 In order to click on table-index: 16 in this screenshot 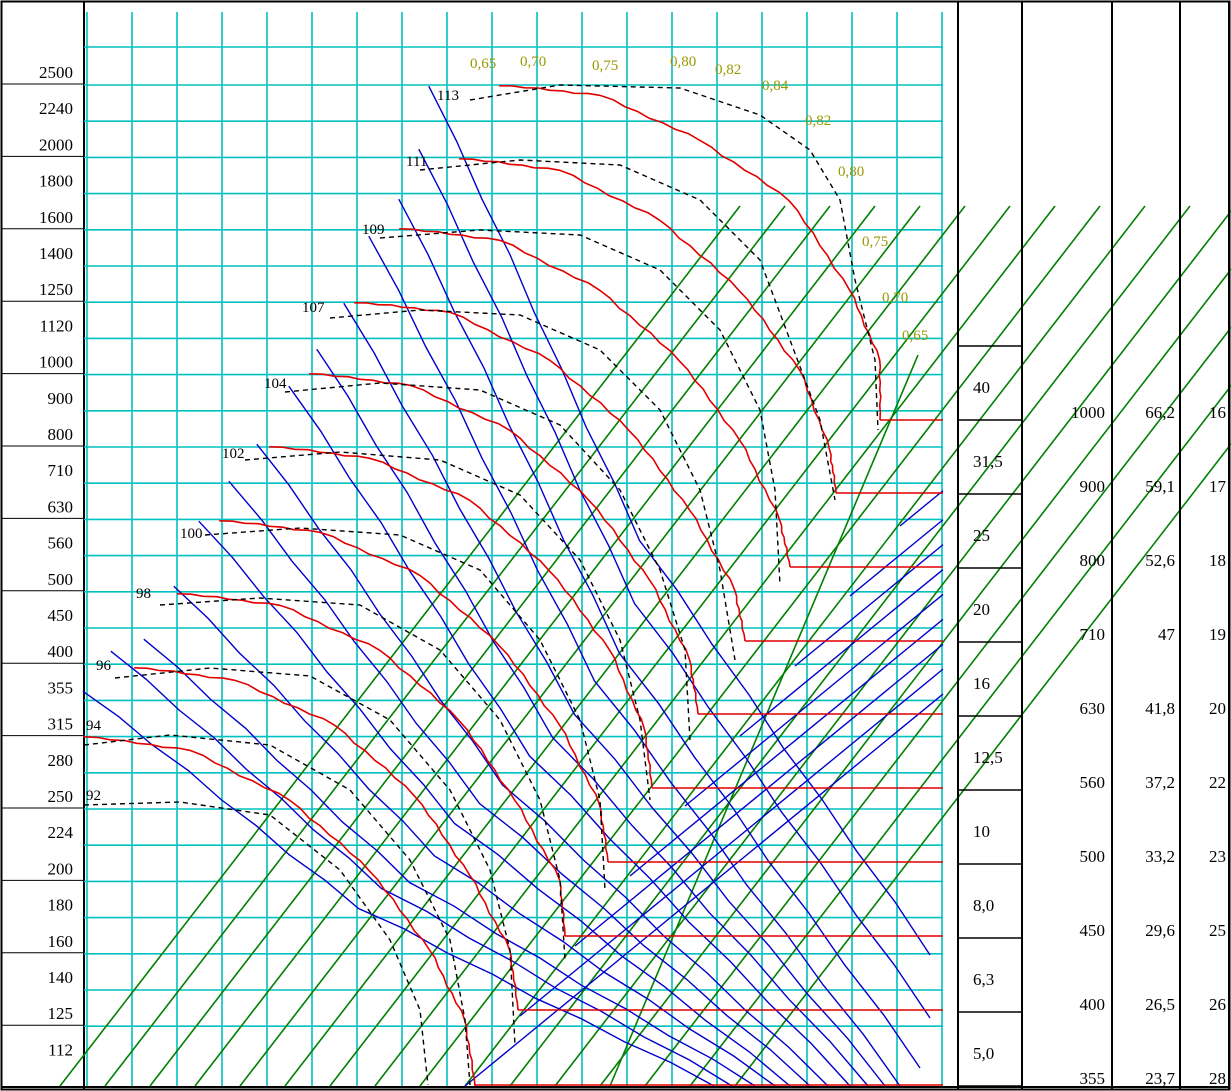, I will do `click(1217, 412)`.